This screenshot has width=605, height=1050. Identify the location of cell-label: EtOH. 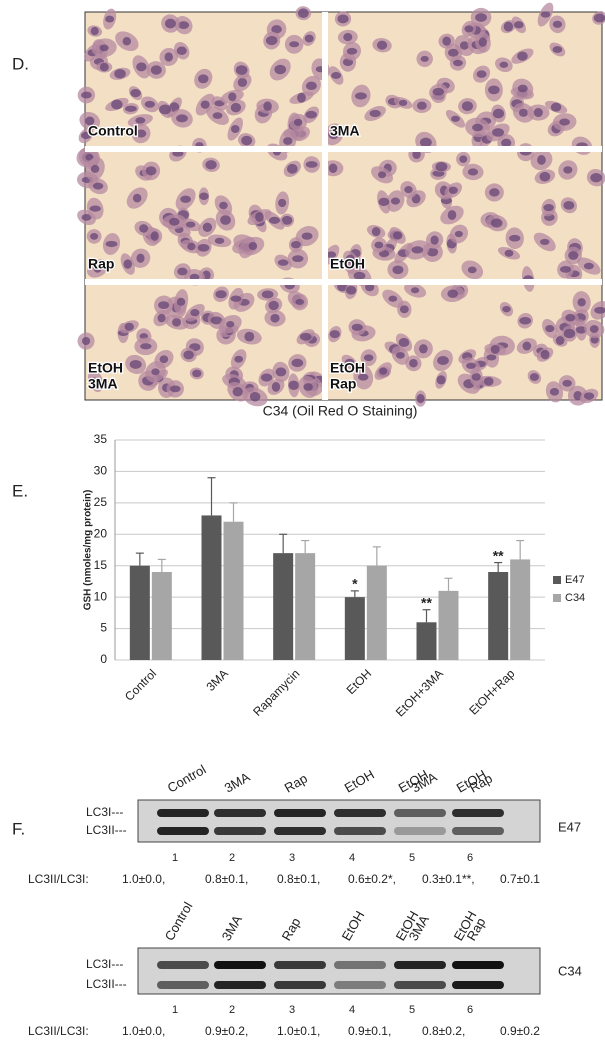
(347, 368).